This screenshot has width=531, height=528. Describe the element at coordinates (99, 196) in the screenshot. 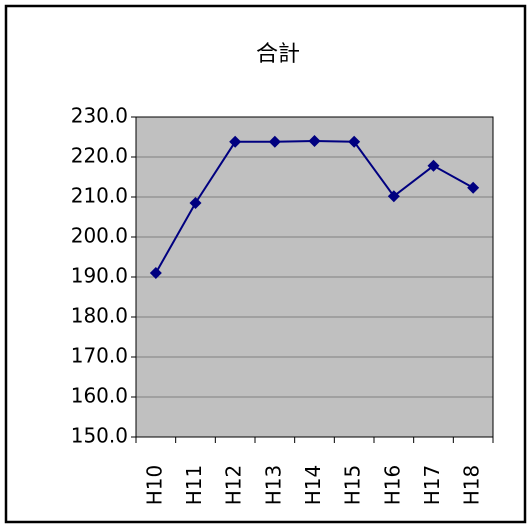

I see `y-tick-label: 210.0` at that location.